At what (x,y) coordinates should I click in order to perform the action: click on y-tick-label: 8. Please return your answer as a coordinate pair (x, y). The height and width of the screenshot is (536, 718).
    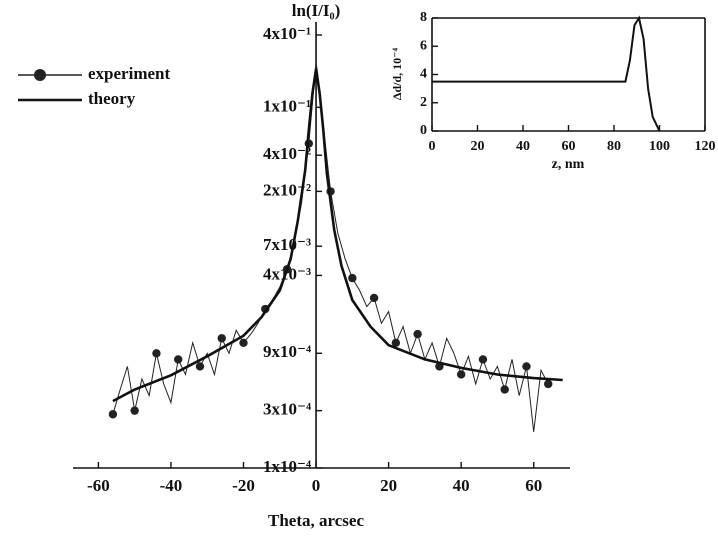
    Looking at the image, I should click on (423, 17).